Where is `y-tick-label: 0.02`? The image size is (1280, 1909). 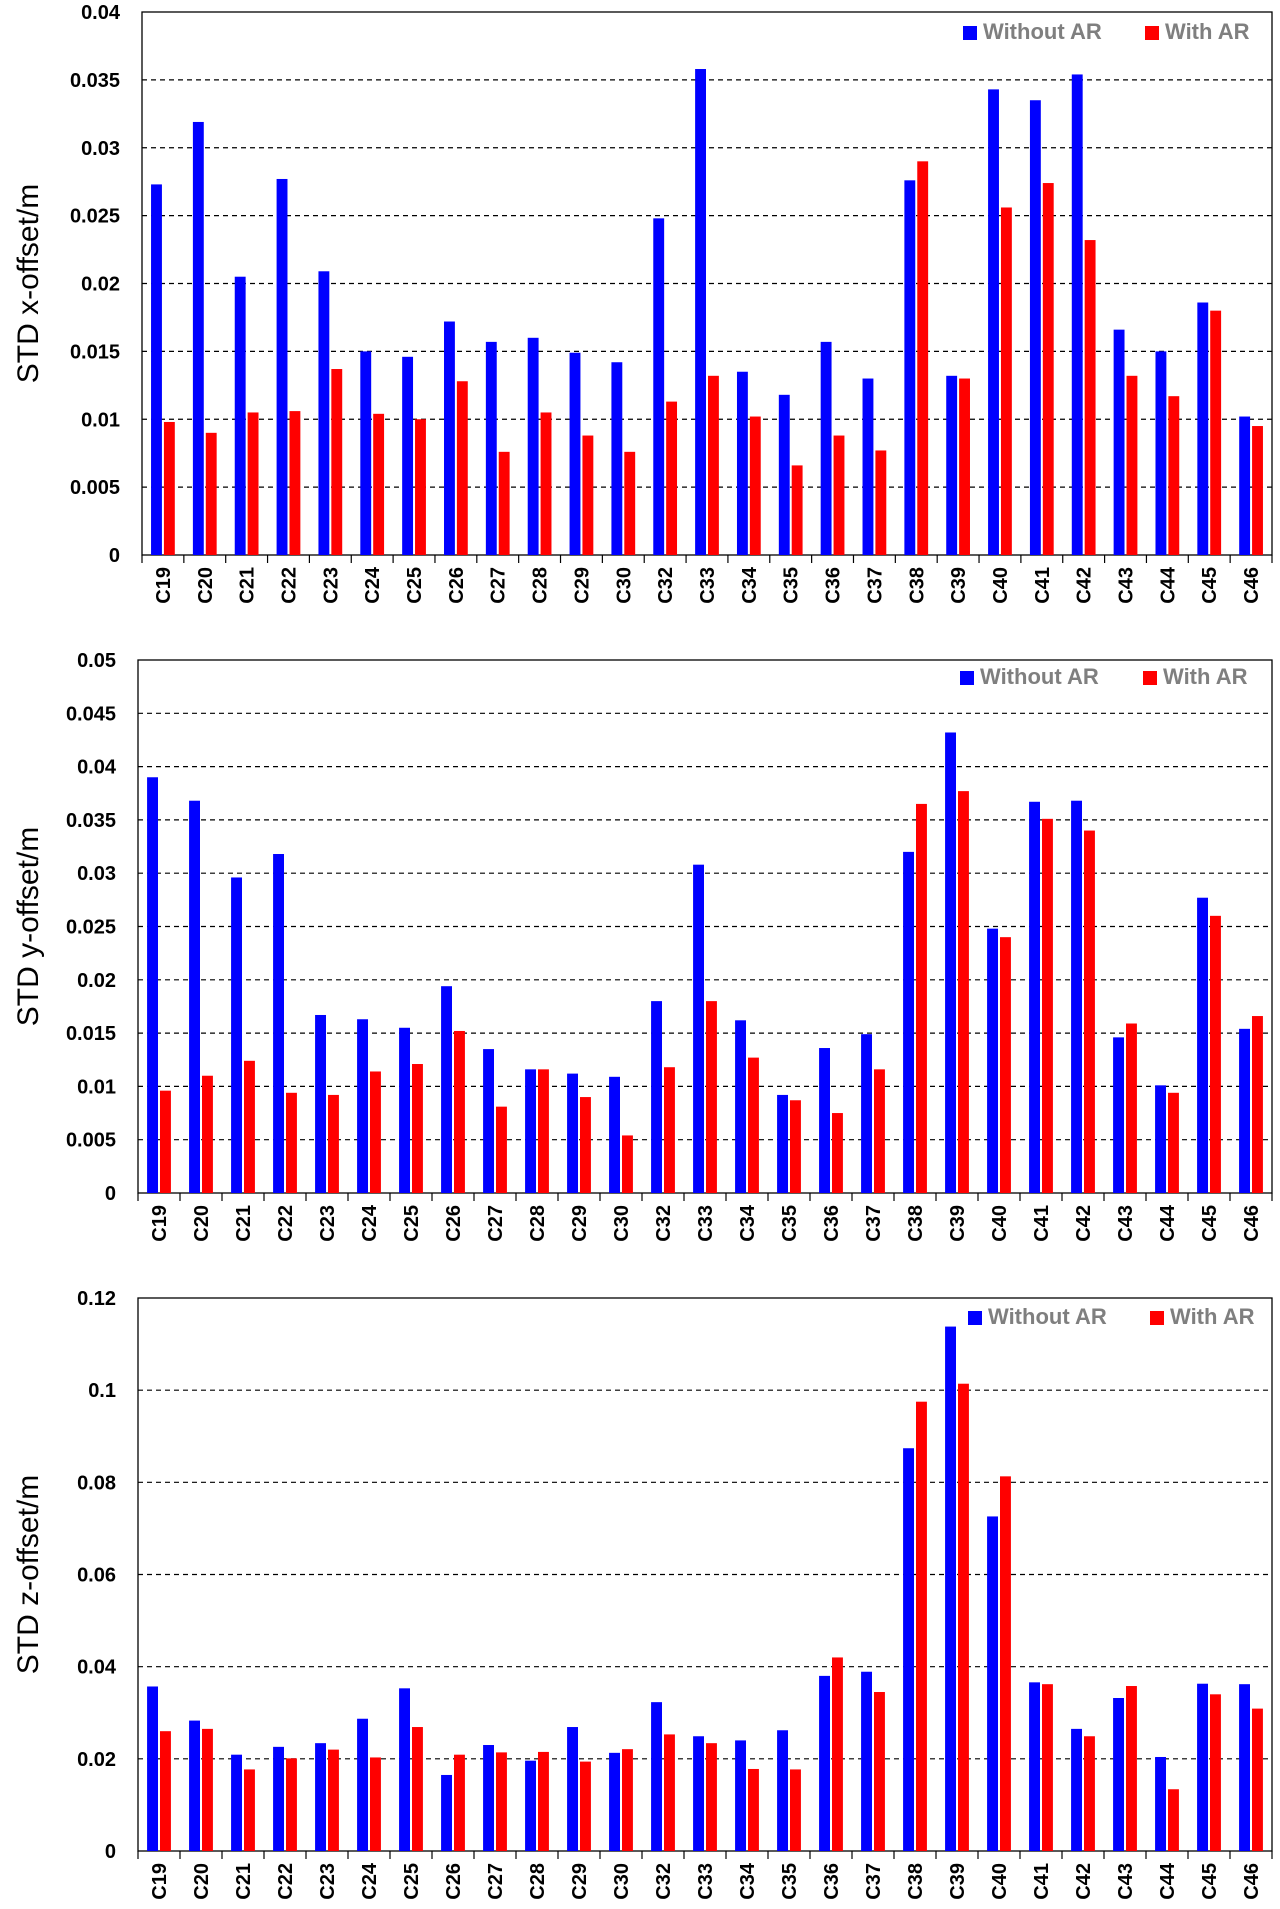
y-tick-label: 0.02 is located at coordinates (96, 1760).